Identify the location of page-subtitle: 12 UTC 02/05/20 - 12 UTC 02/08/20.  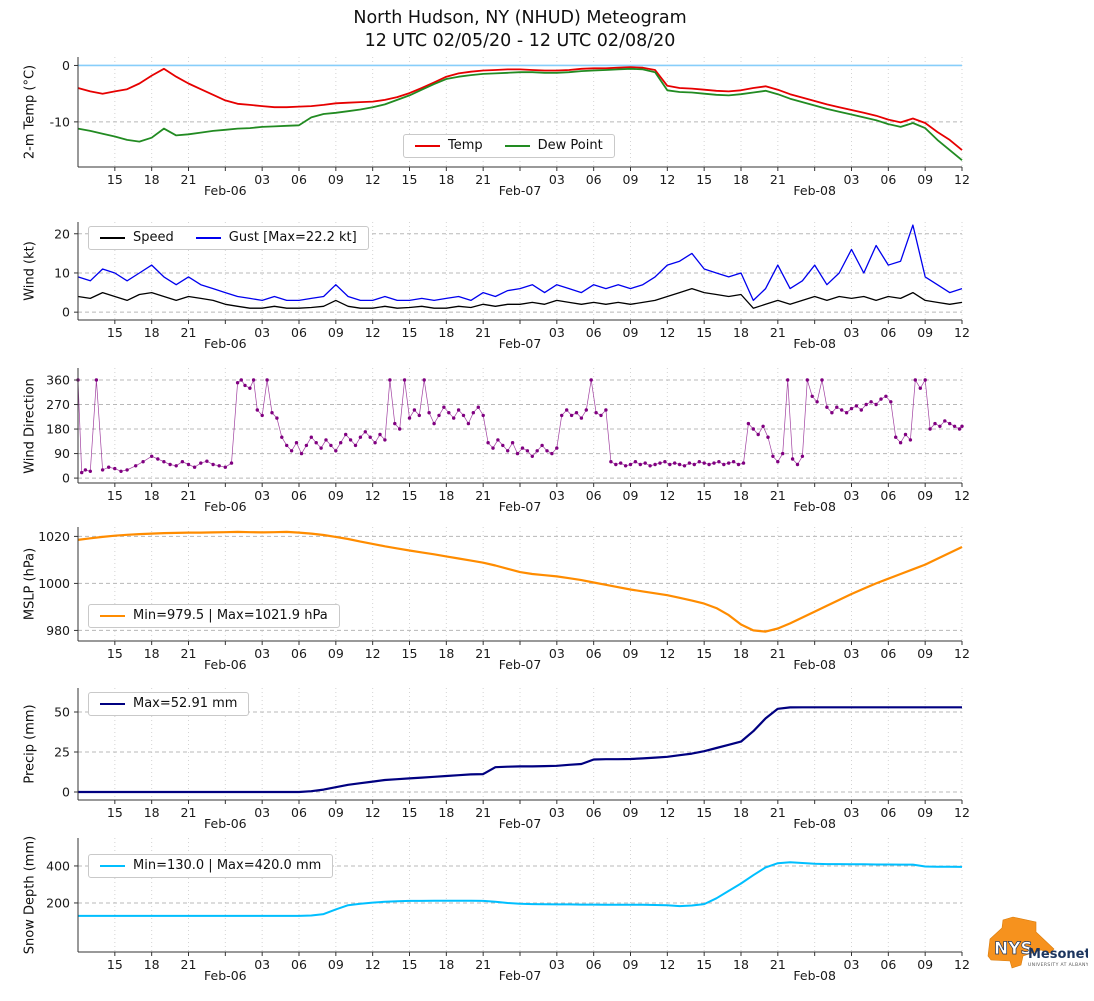
(520, 41).